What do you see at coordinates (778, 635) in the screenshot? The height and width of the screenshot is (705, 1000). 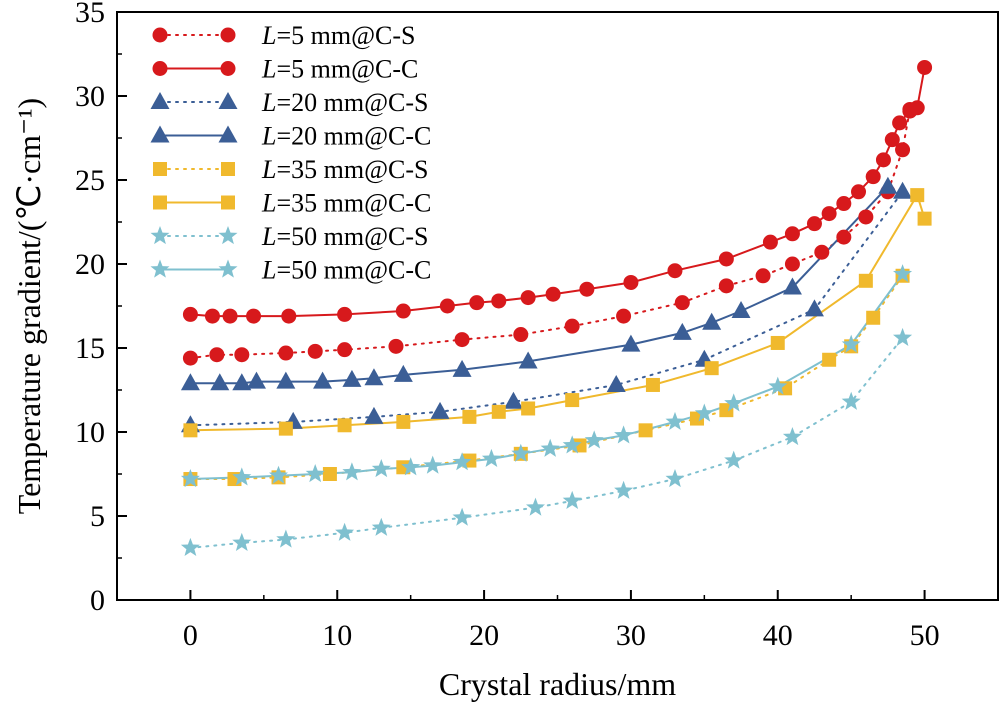 I see `x-tick-label: 40` at bounding box center [778, 635].